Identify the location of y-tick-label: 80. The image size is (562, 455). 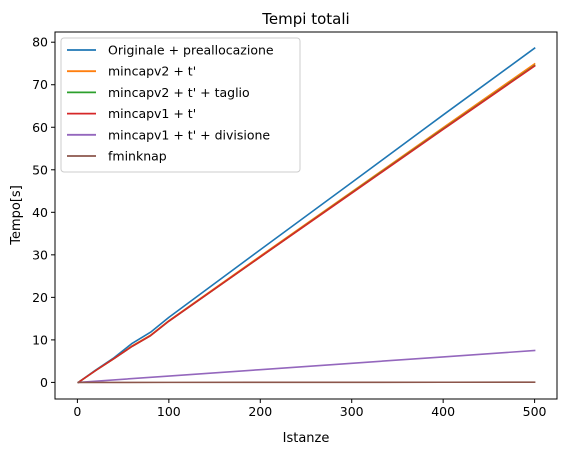
(40, 42).